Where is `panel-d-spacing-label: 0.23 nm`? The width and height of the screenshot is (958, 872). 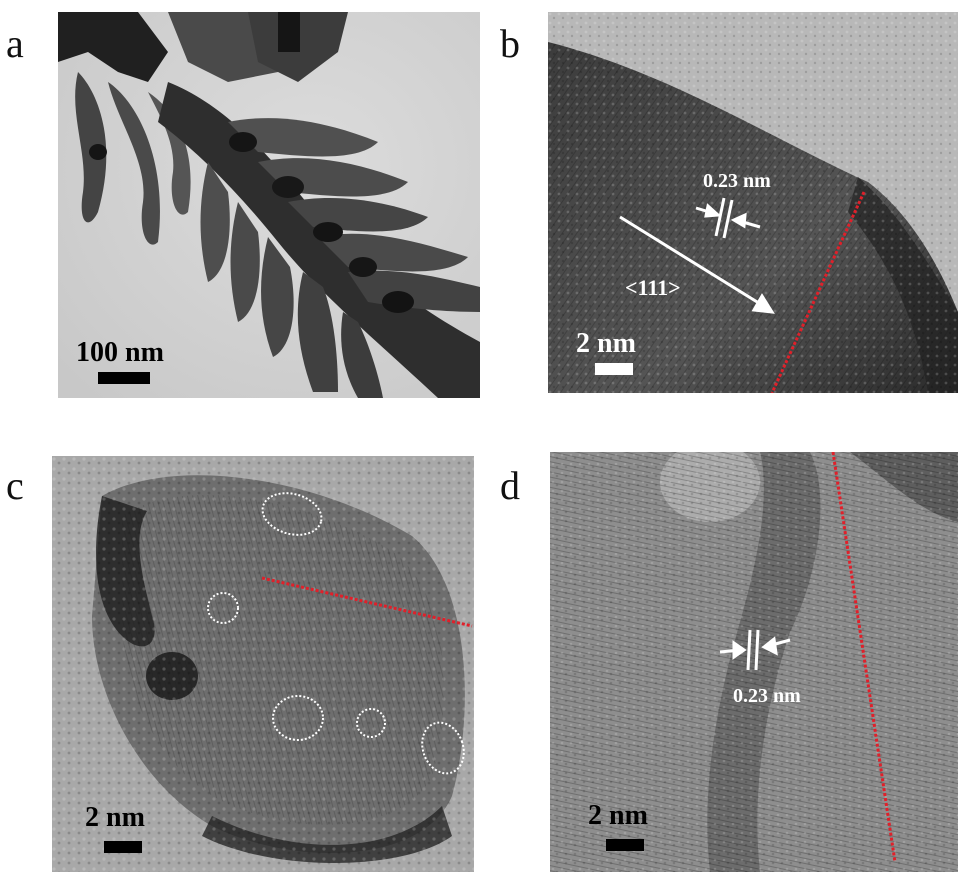 panel-d-spacing-label: 0.23 nm is located at coordinates (767, 696).